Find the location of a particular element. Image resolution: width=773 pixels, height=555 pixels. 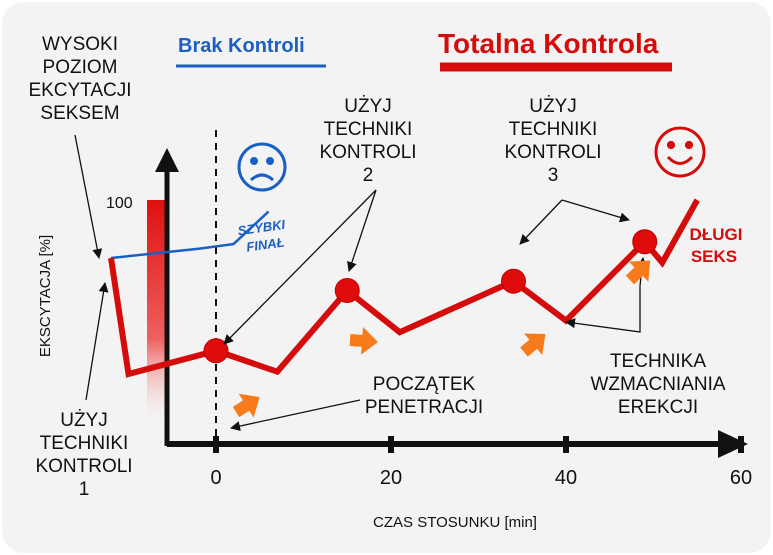

sad-face-icon is located at coordinates (262, 167).